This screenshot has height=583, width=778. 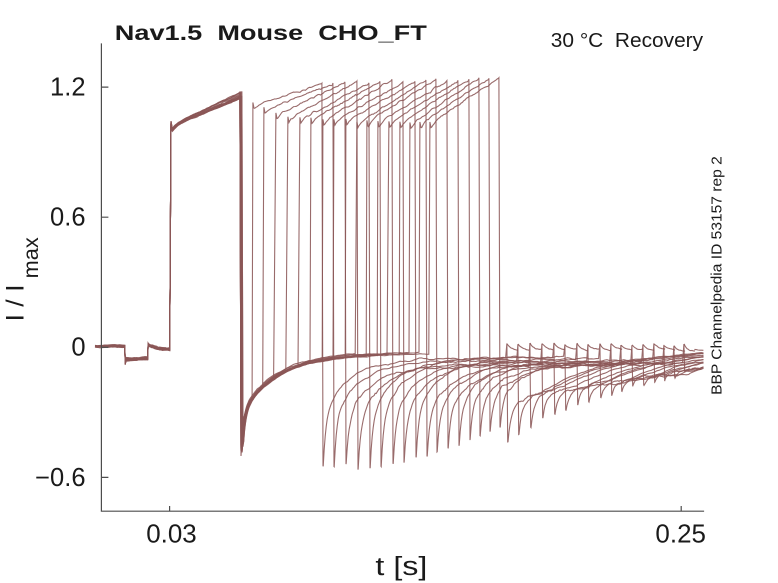 What do you see at coordinates (271, 33) in the screenshot?
I see `svg-text: Nav1.5 Mouse CHO_FT` at bounding box center [271, 33].